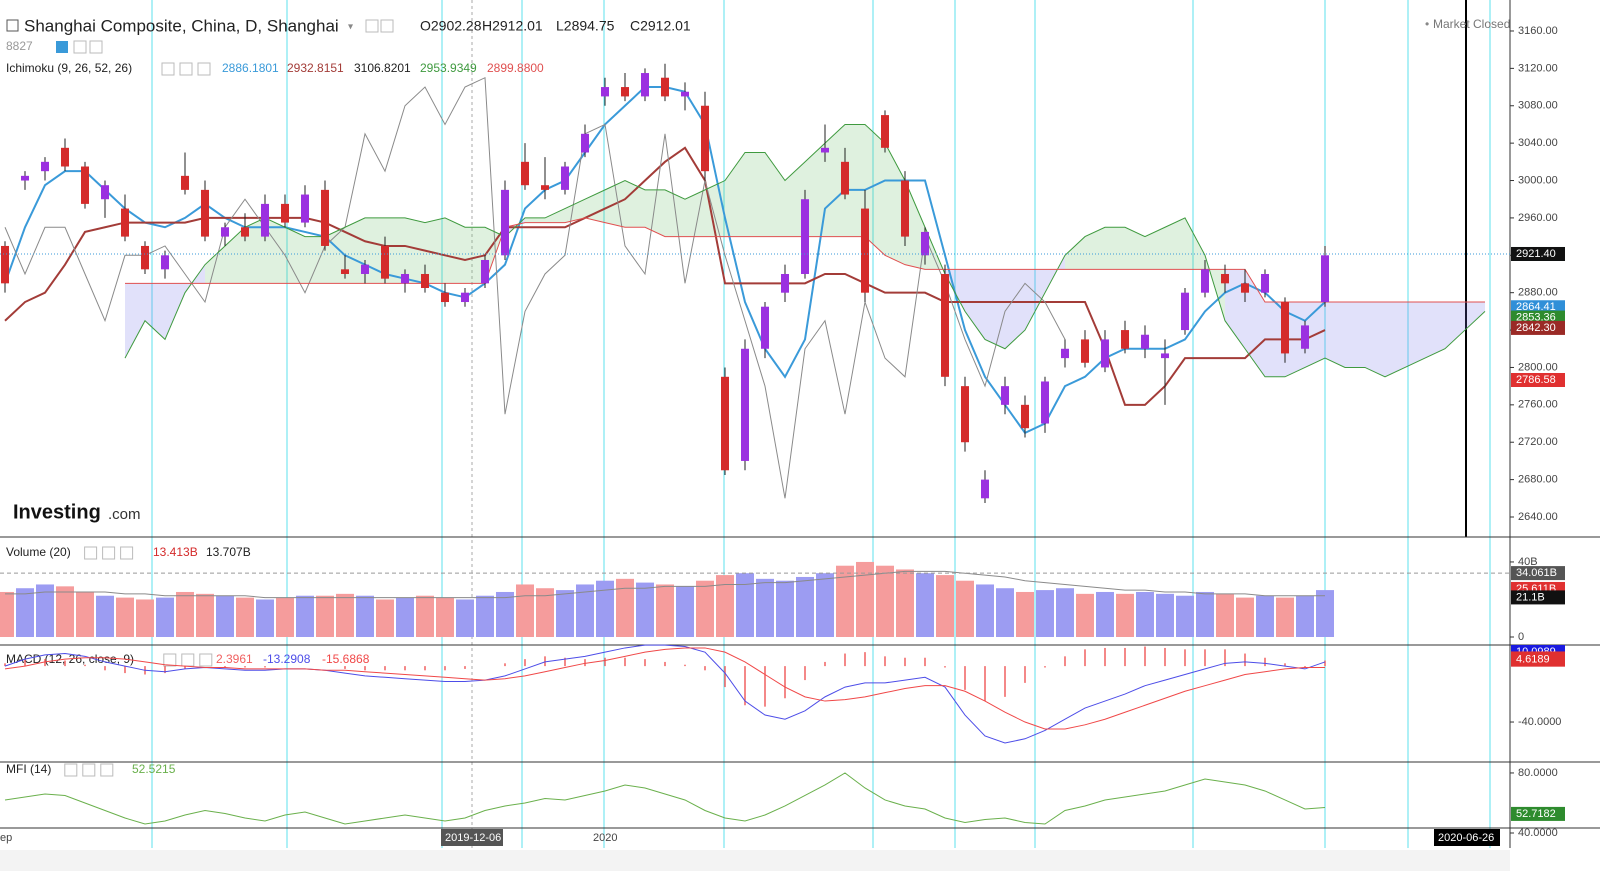  What do you see at coordinates (1538, 293) in the screenshot?
I see `y-tick-label: 2880.00` at bounding box center [1538, 293].